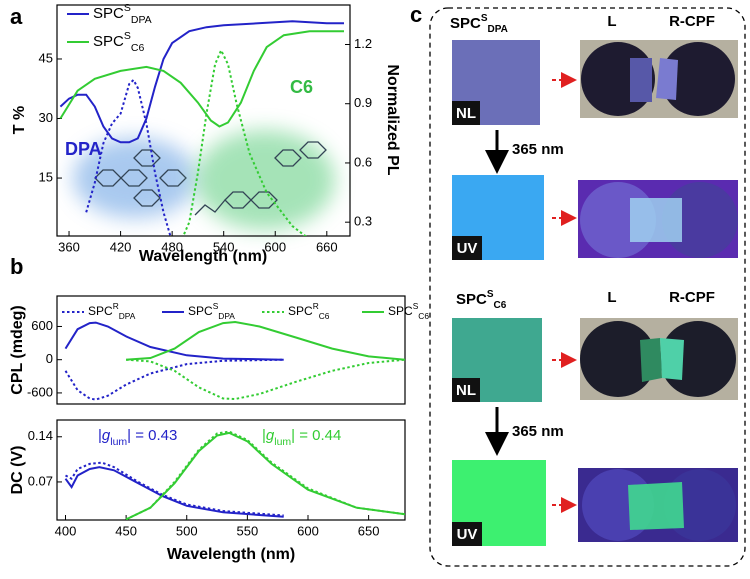 Image resolution: width=750 pixels, height=579 pixels. Describe the element at coordinates (16, 16) in the screenshot. I see `panel-label: a` at that location.